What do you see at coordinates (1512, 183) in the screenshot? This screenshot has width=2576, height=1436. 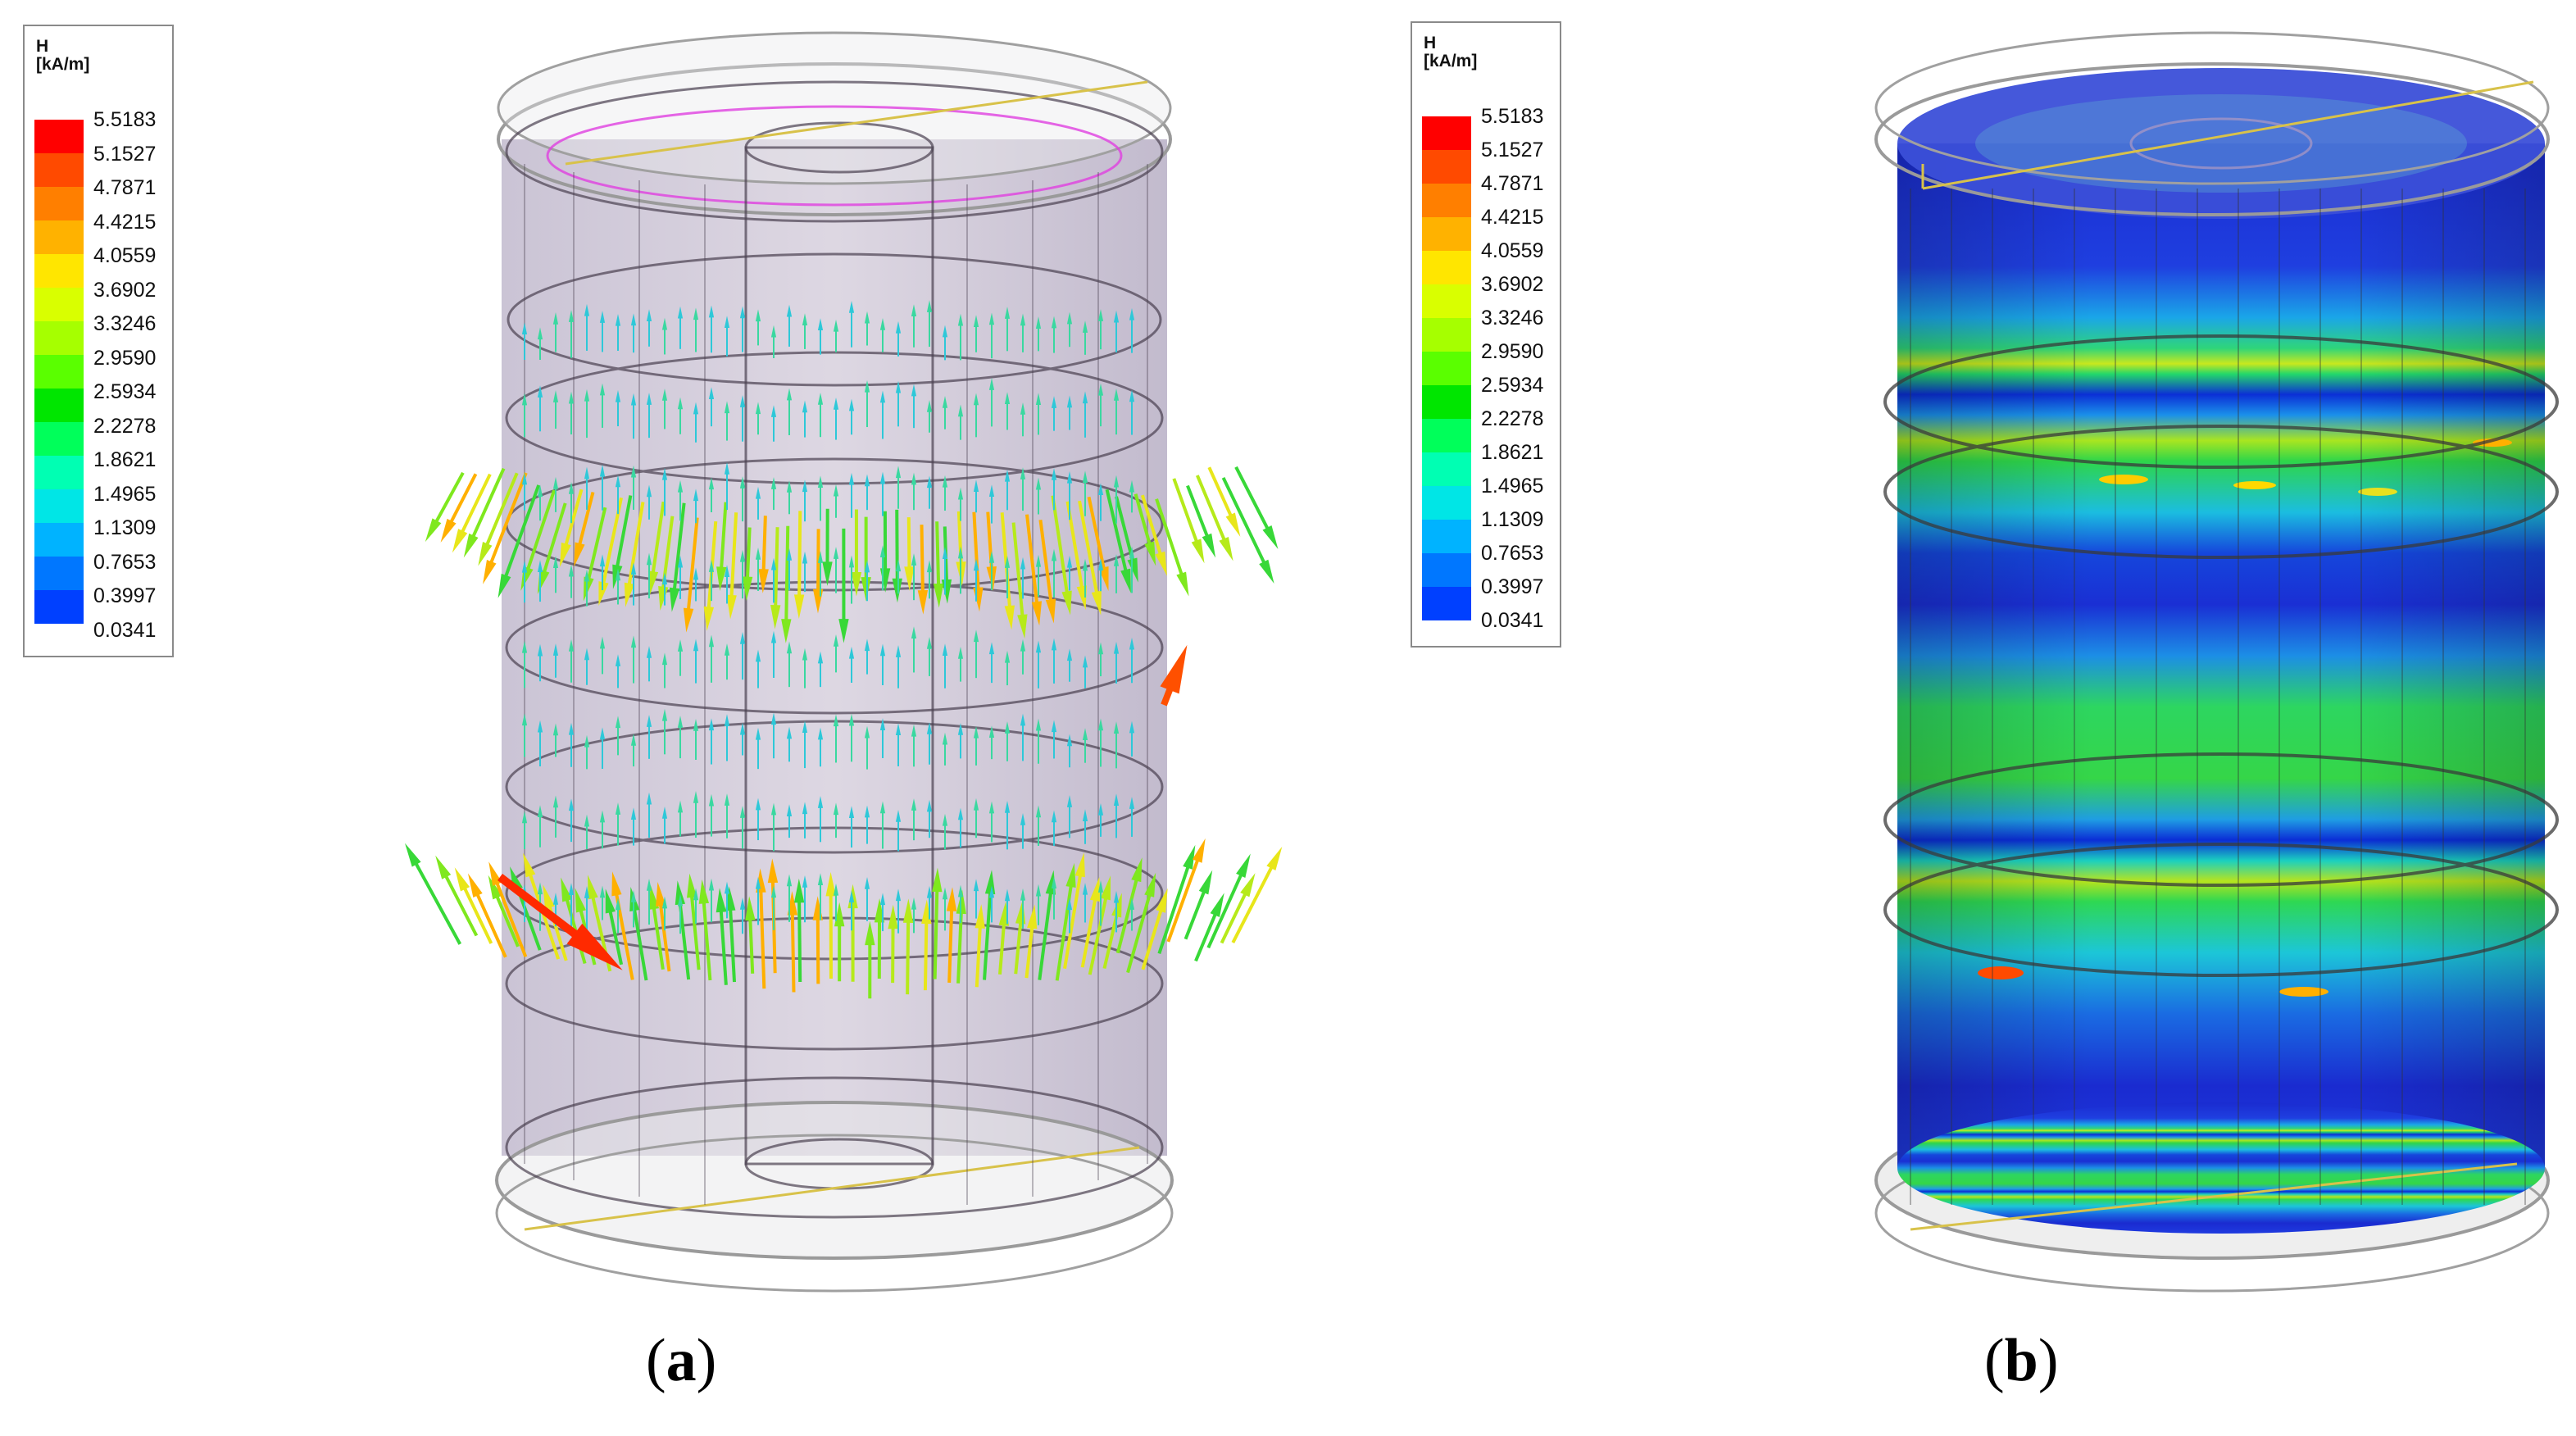 I see `legend-tick-label: 4.7871` at bounding box center [1512, 183].